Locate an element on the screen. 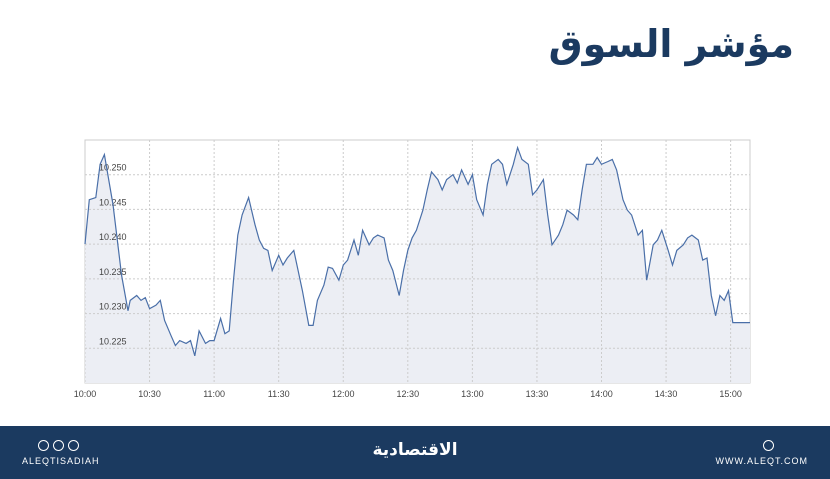  y-tick-label: 10.225 is located at coordinates (113, 341).